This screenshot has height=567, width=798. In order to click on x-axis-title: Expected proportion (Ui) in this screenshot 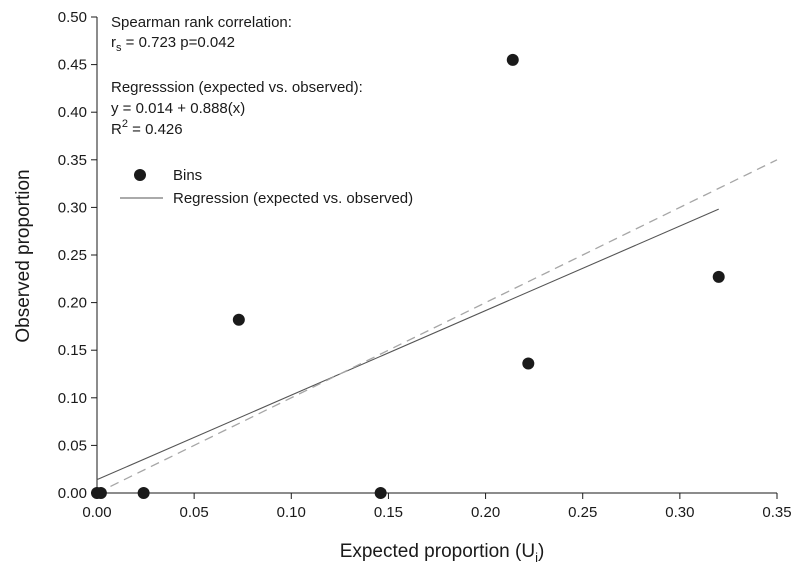, I will do `click(442, 553)`.